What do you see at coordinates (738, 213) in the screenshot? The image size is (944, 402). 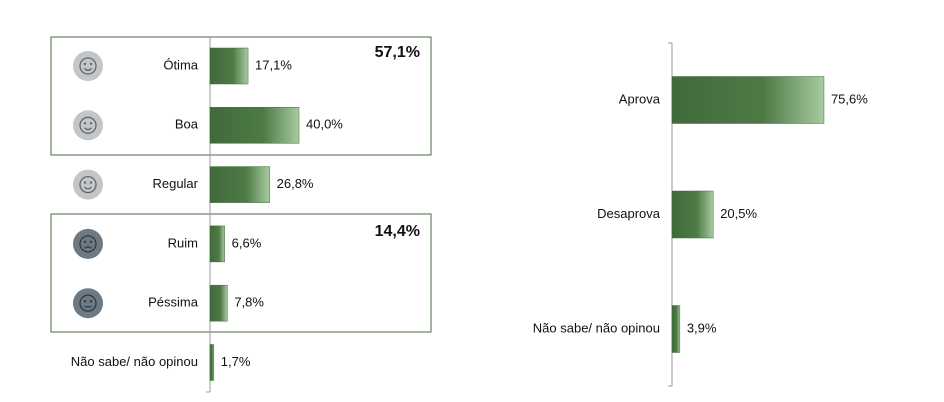 I see `value-label: 20,5%` at bounding box center [738, 213].